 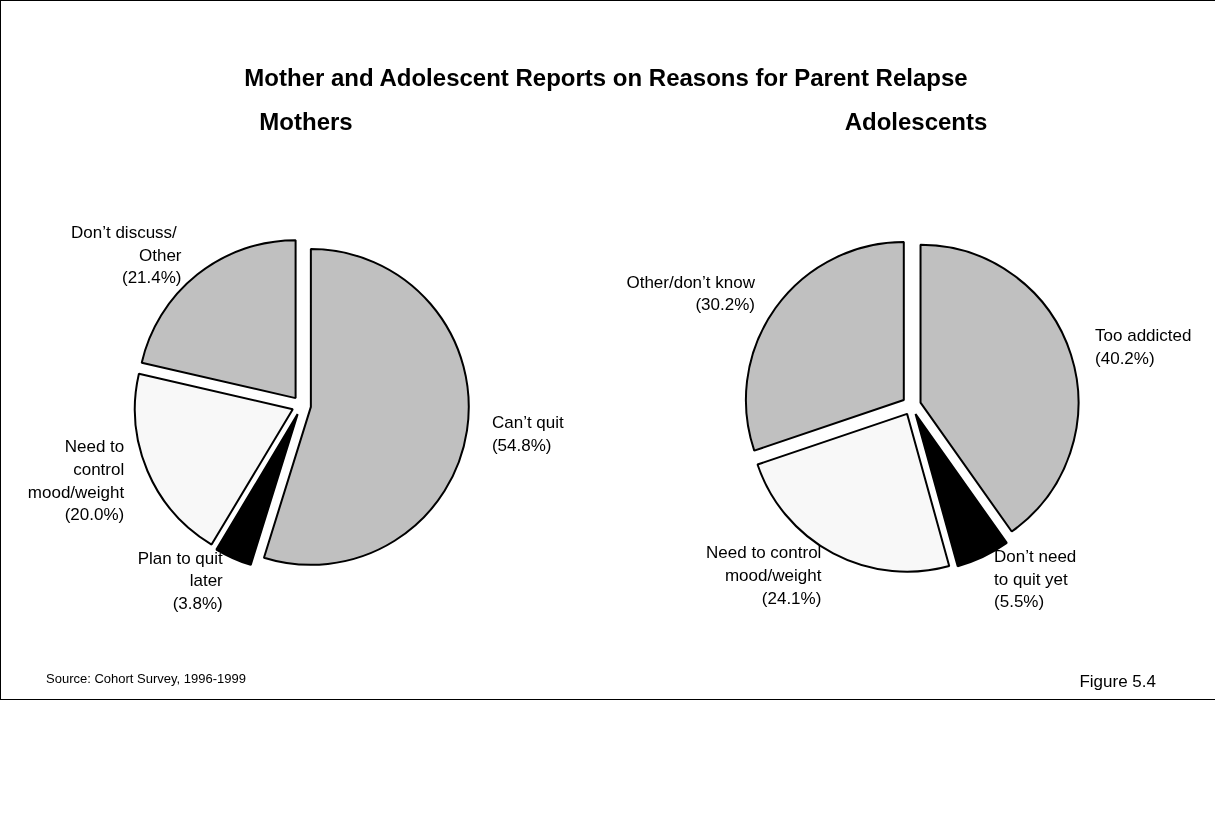 What do you see at coordinates (306, 122) in the screenshot?
I see `chart-subtitle: Mothers` at bounding box center [306, 122].